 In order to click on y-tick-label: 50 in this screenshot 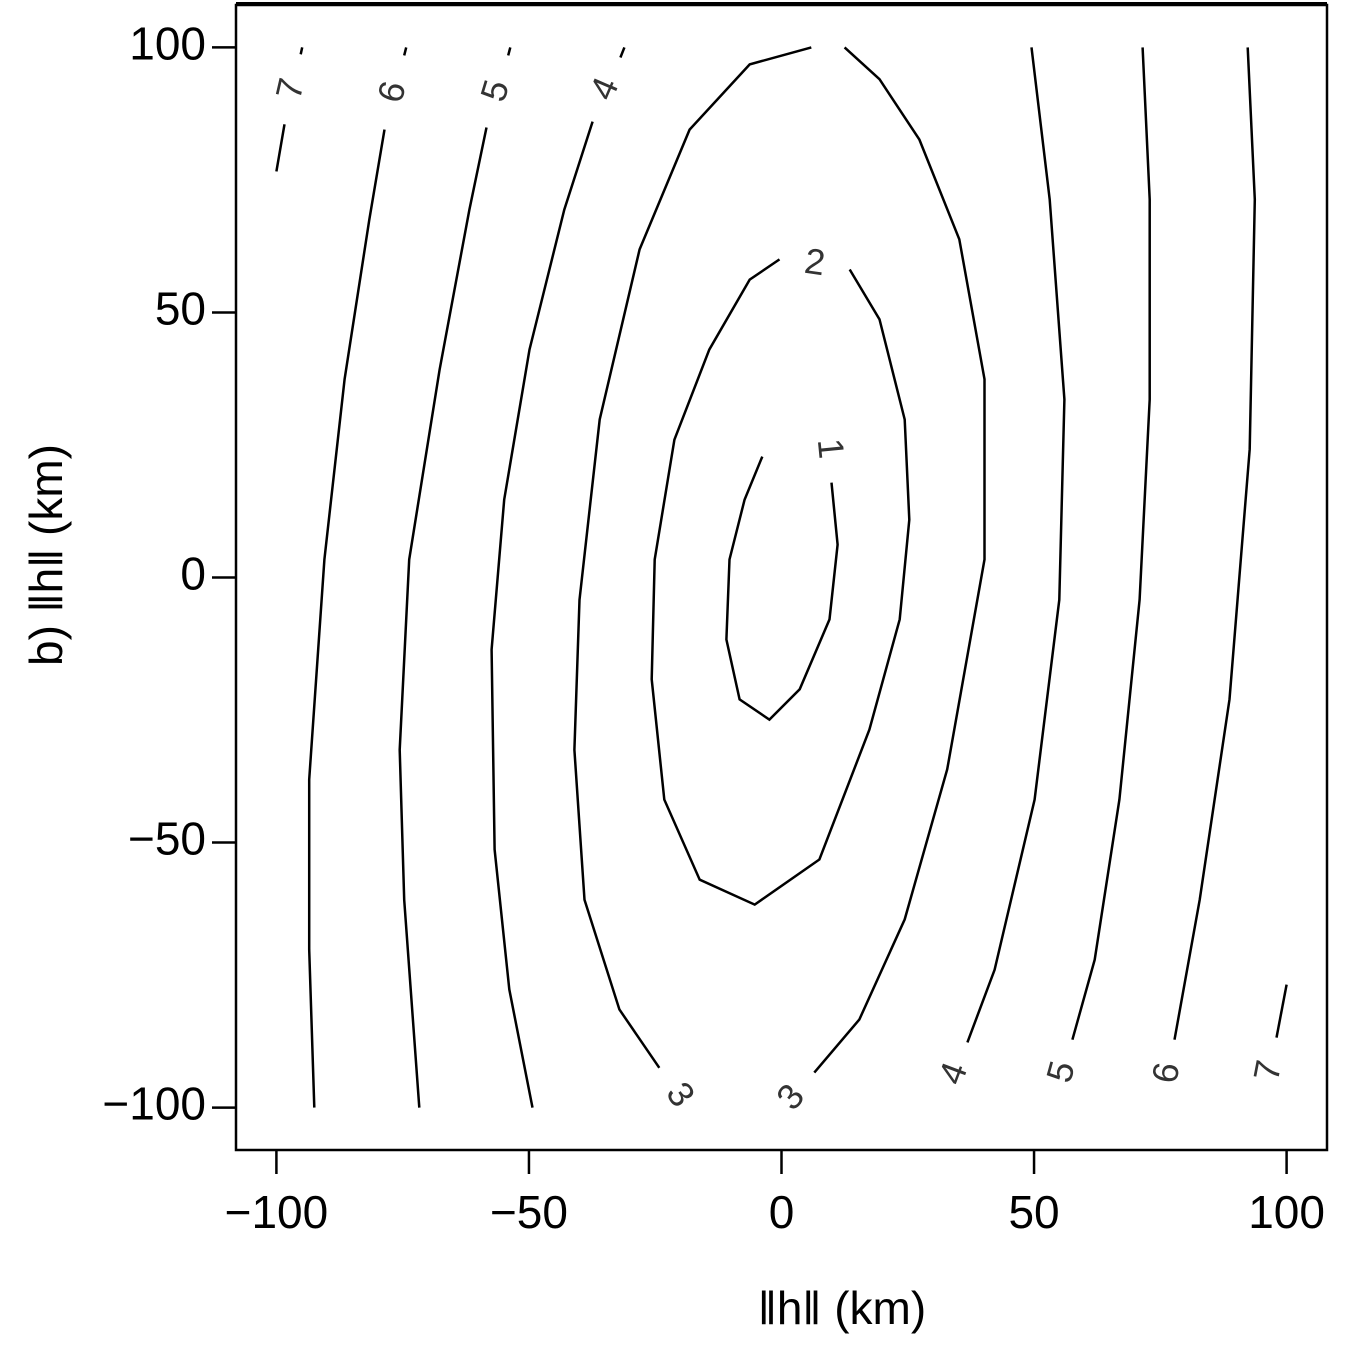, I will do `click(180, 309)`.